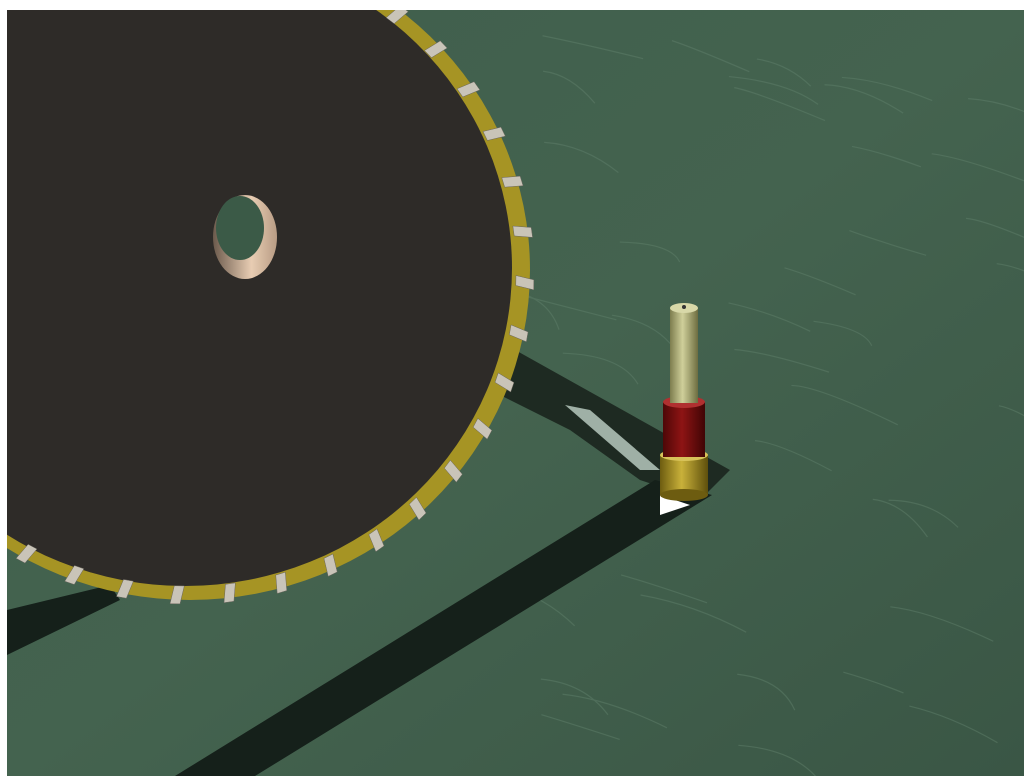 Image resolution: width=1024 pixels, height=776 pixels. I want to click on tool-base, so click(684, 475).